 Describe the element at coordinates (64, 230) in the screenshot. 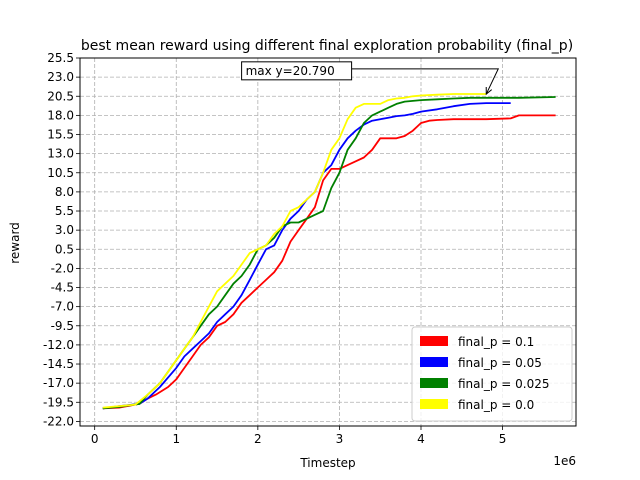

I see `y-tick-label: 3.0` at that location.